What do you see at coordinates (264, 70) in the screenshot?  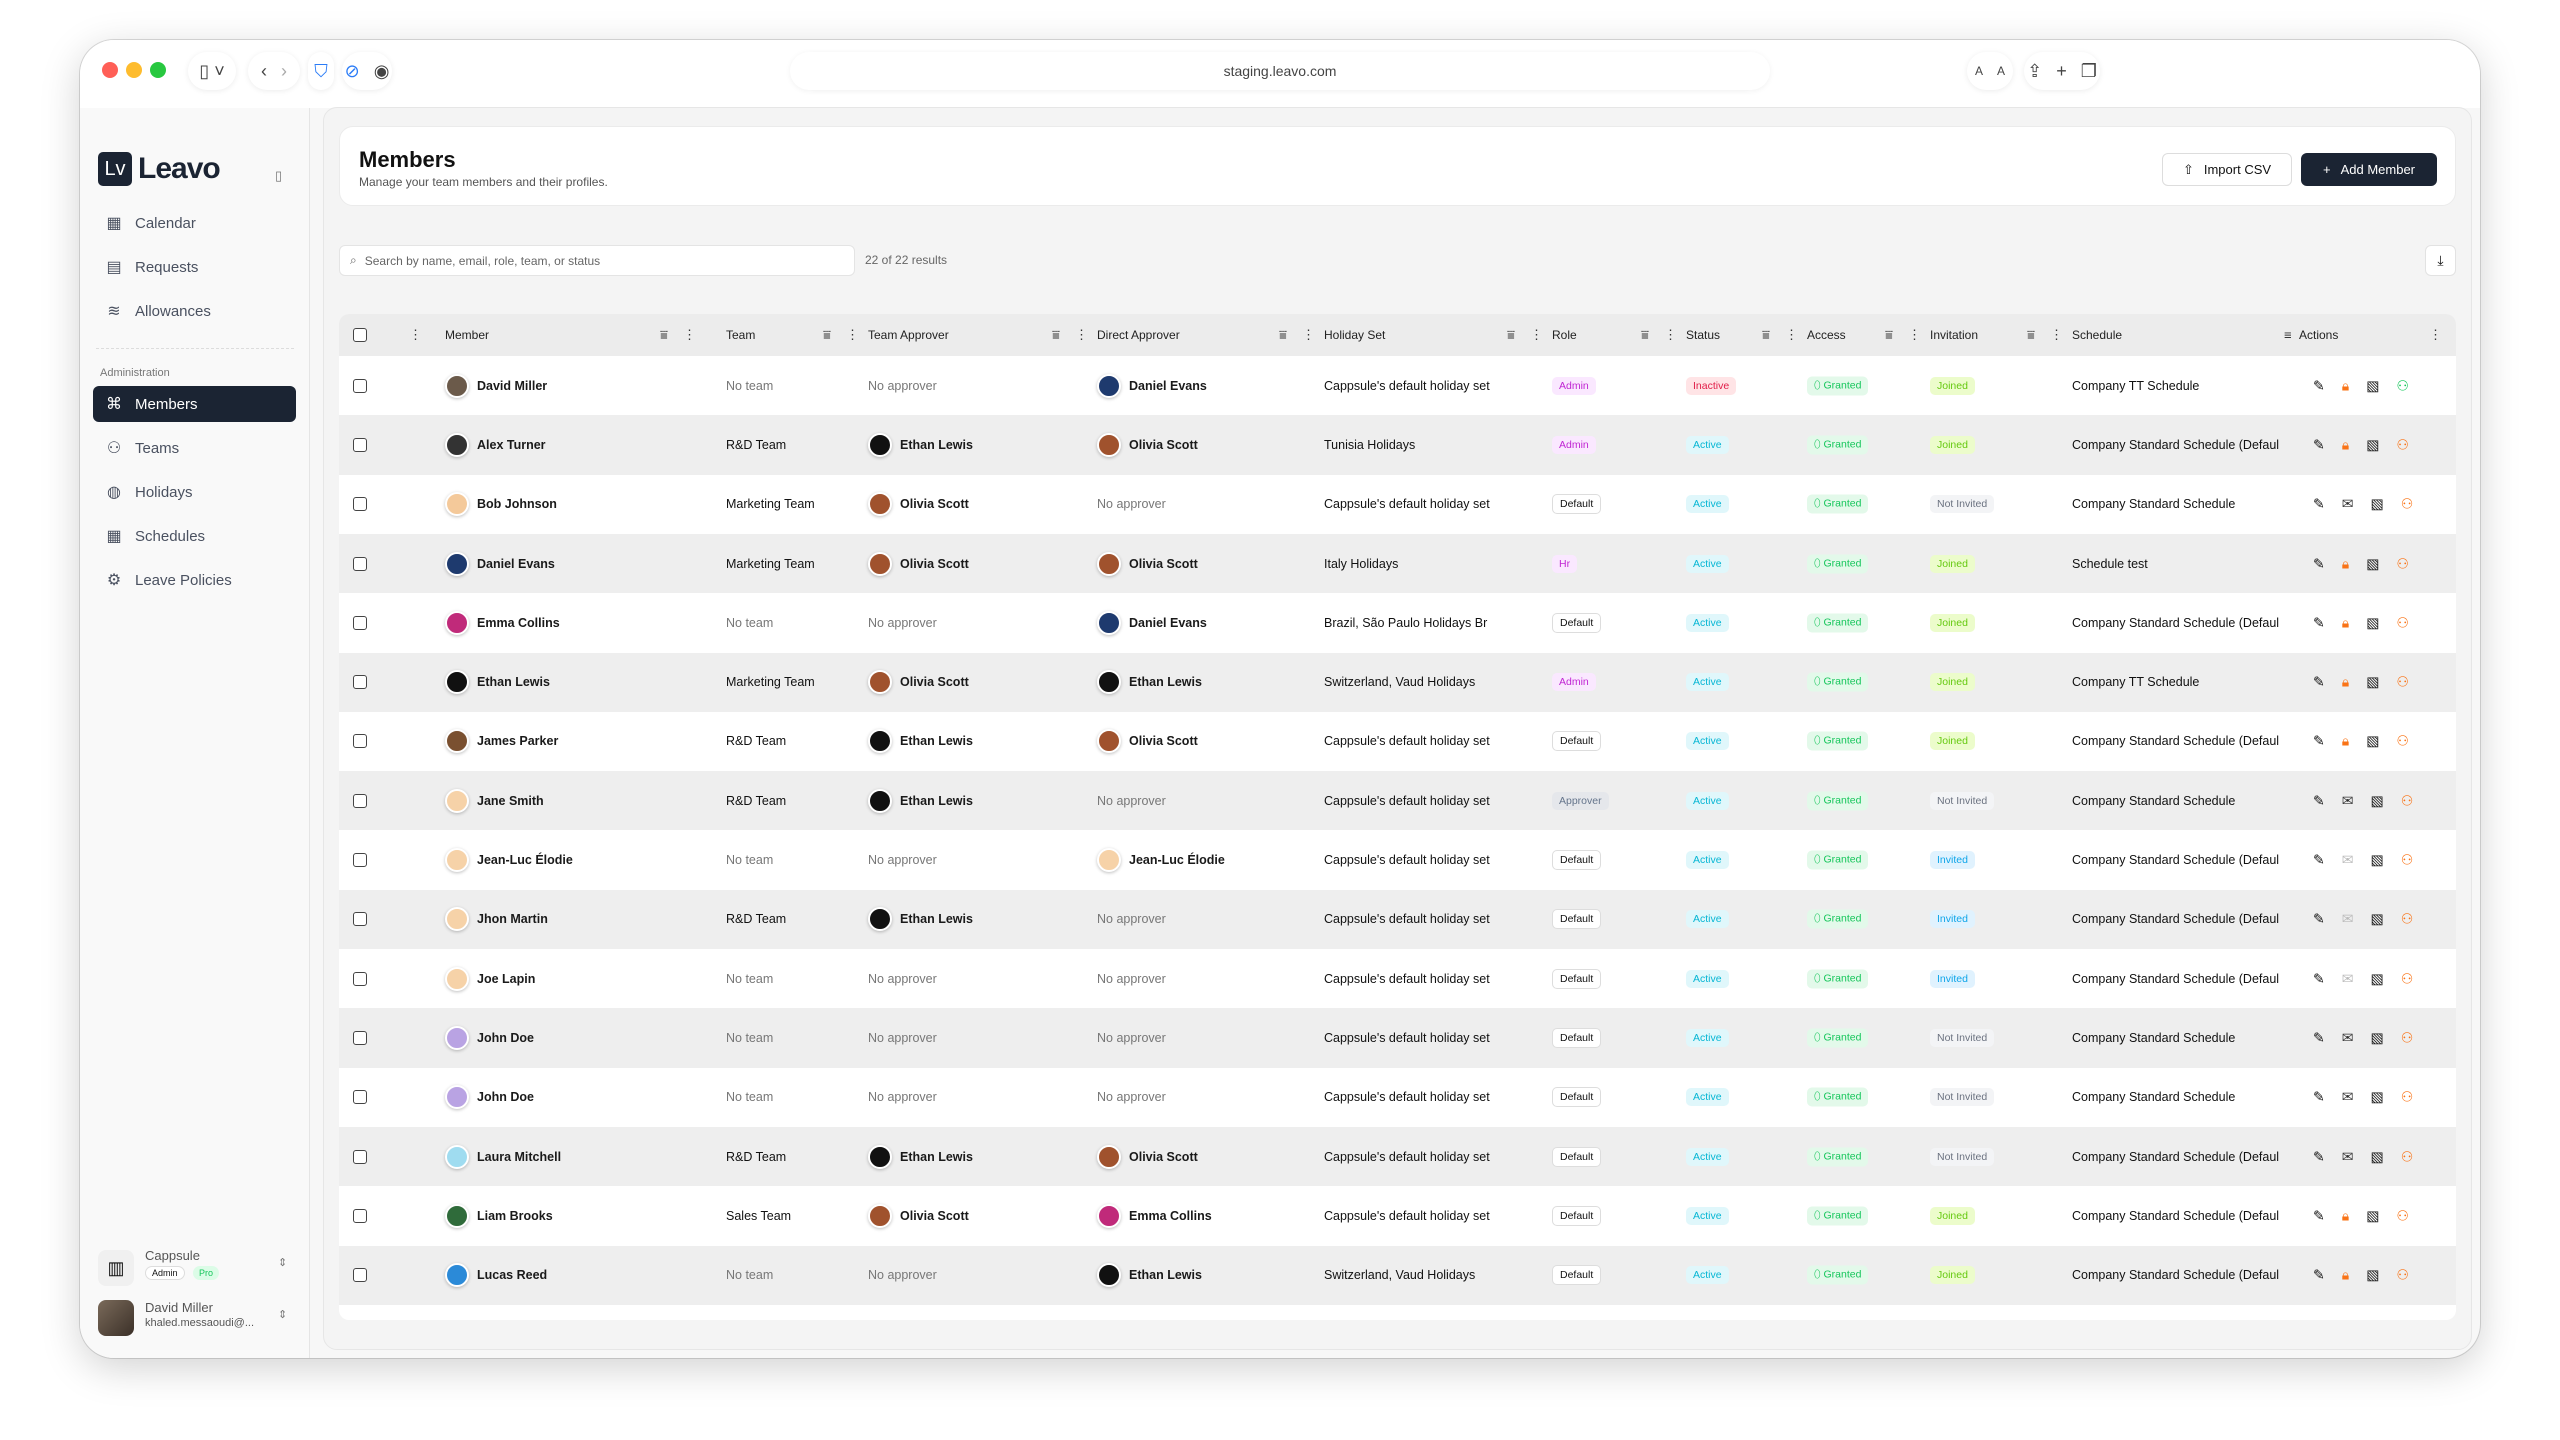 I see `back-icon: ‹` at bounding box center [264, 70].